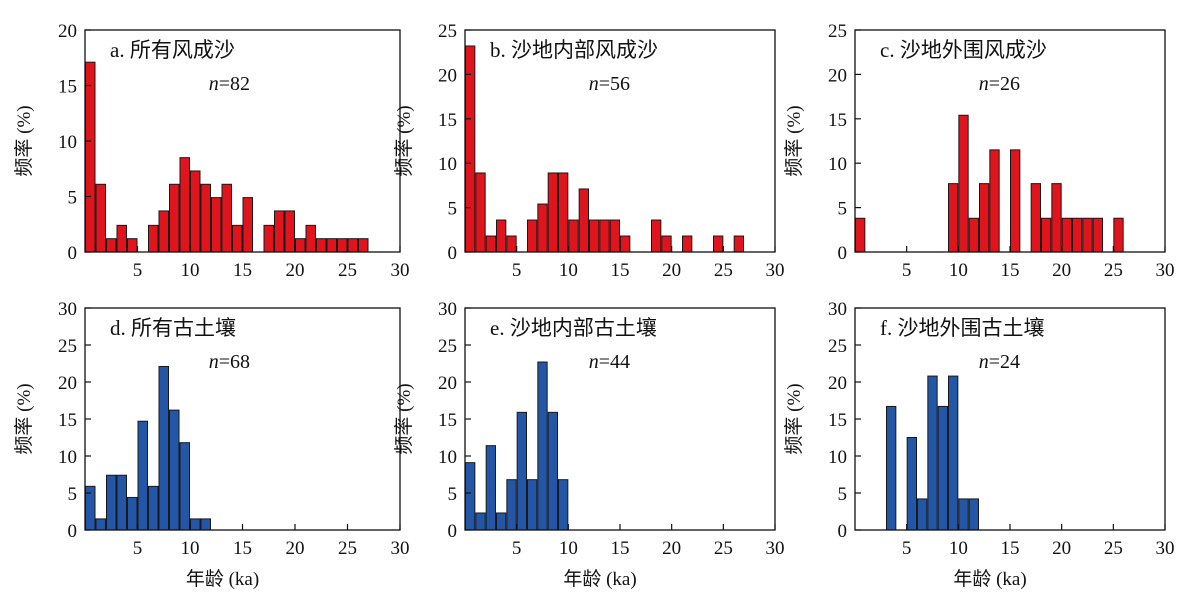 Image resolution: width=1199 pixels, height=605 pixels. Describe the element at coordinates (173, 328) in the screenshot. I see `panel-title: d. 所有古土壤` at that location.